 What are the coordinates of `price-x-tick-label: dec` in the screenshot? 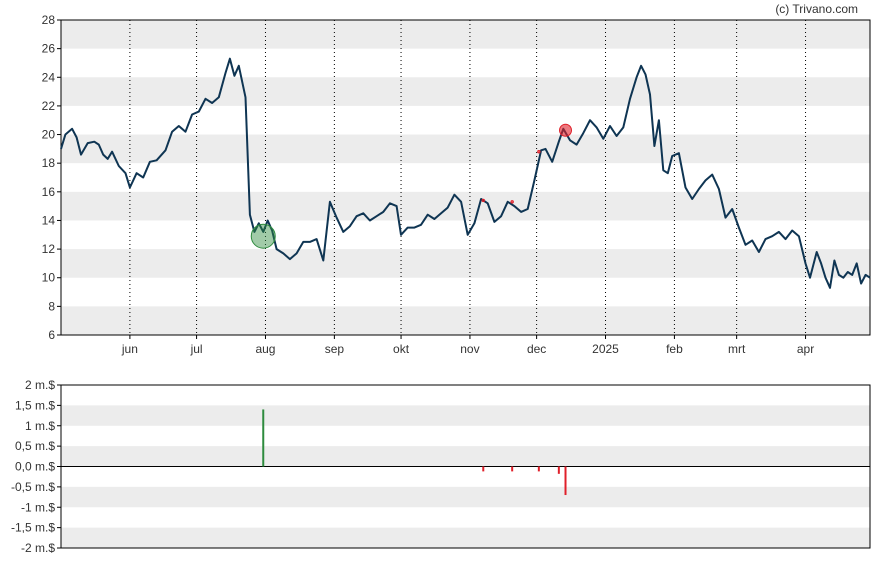 It's located at (536, 349).